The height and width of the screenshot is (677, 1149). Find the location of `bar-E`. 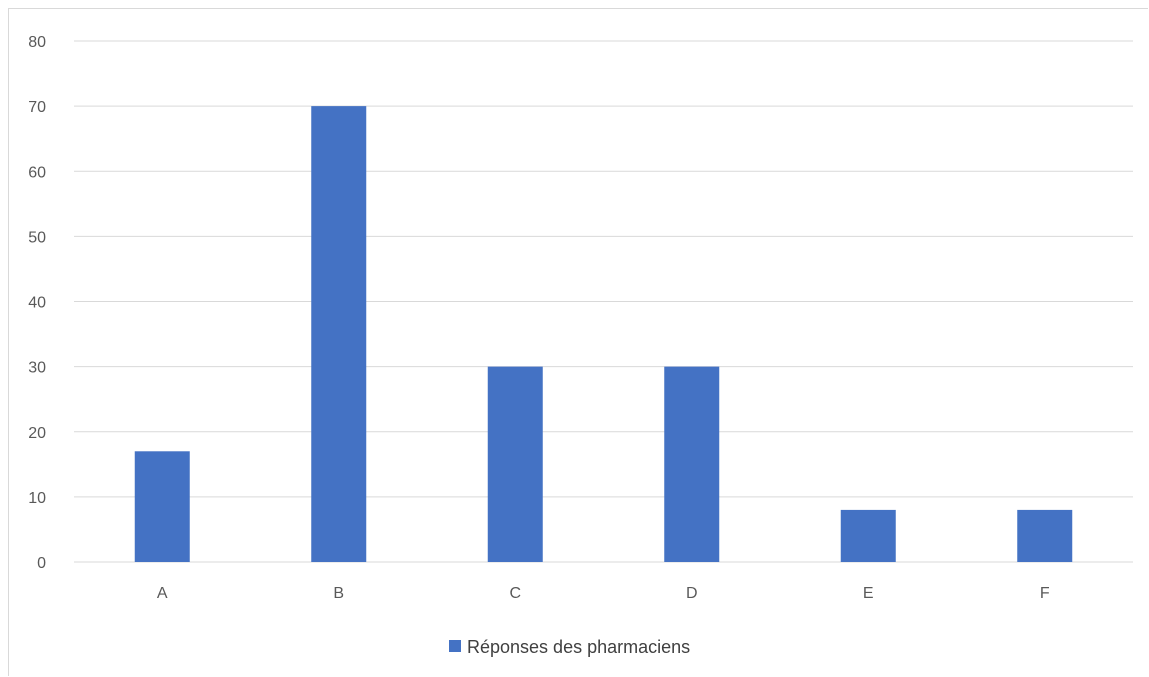

bar-E is located at coordinates (868, 535).